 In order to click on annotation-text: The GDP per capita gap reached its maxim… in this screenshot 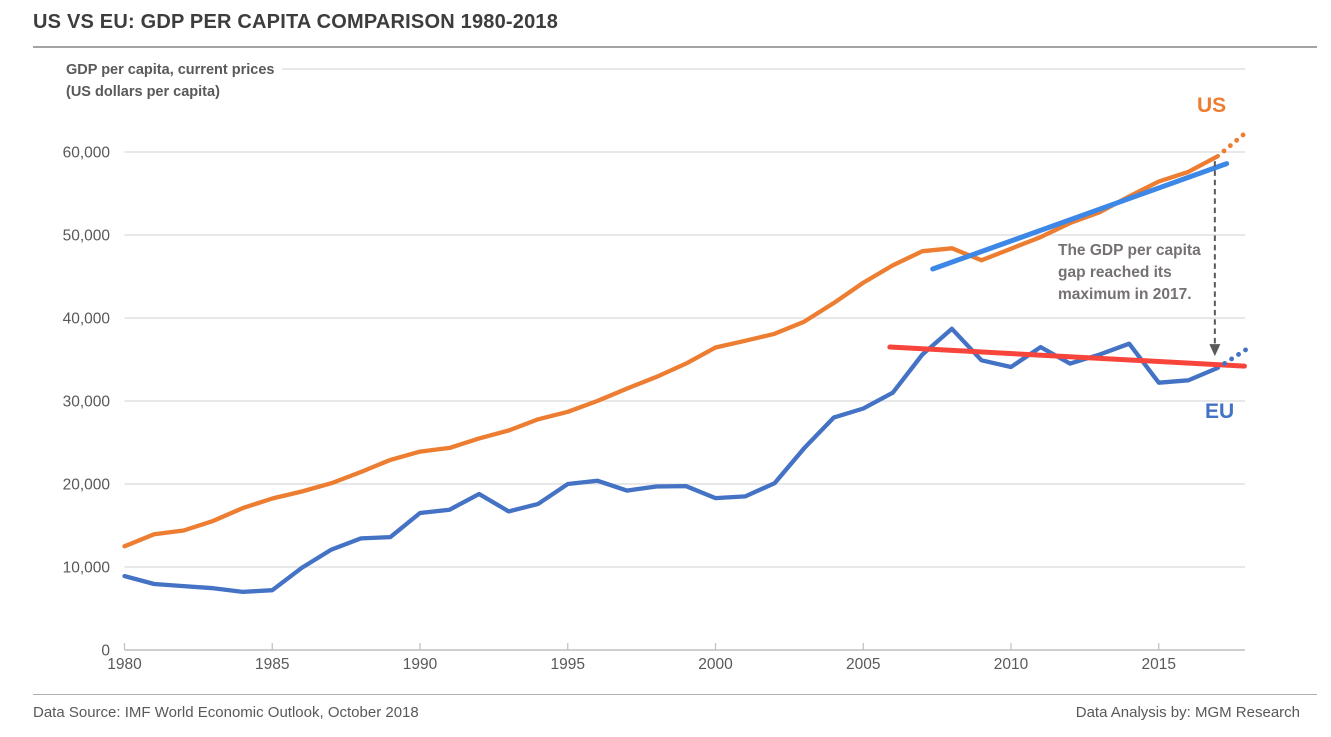, I will do `click(1129, 272)`.